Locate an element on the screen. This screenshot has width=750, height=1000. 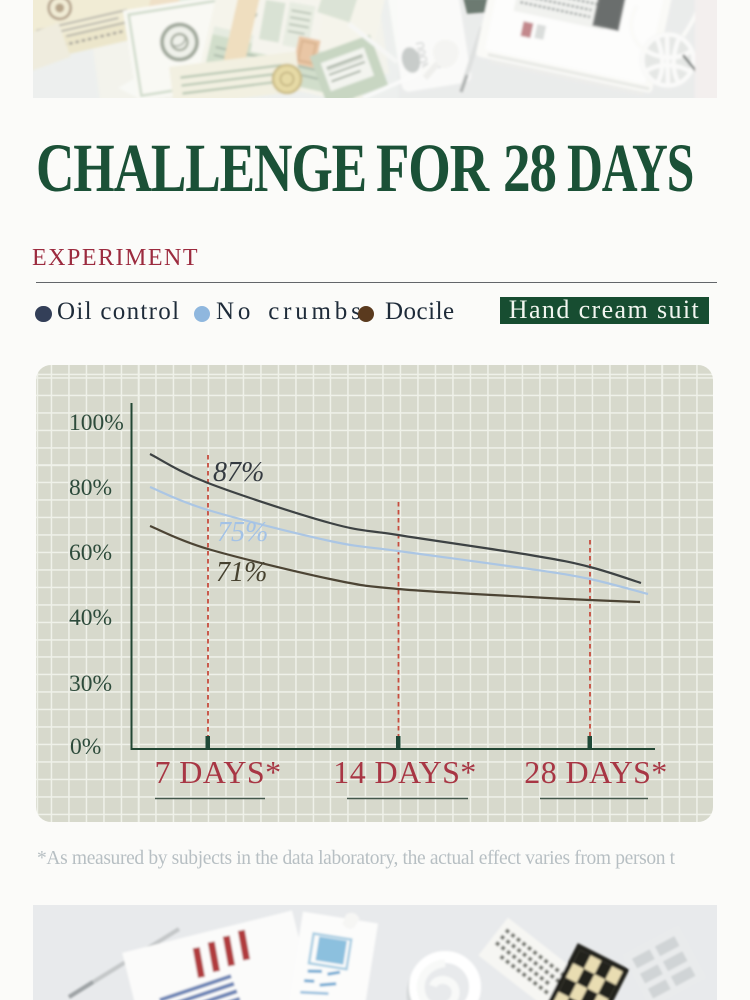
svg-text: 60% is located at coordinates (90, 553).